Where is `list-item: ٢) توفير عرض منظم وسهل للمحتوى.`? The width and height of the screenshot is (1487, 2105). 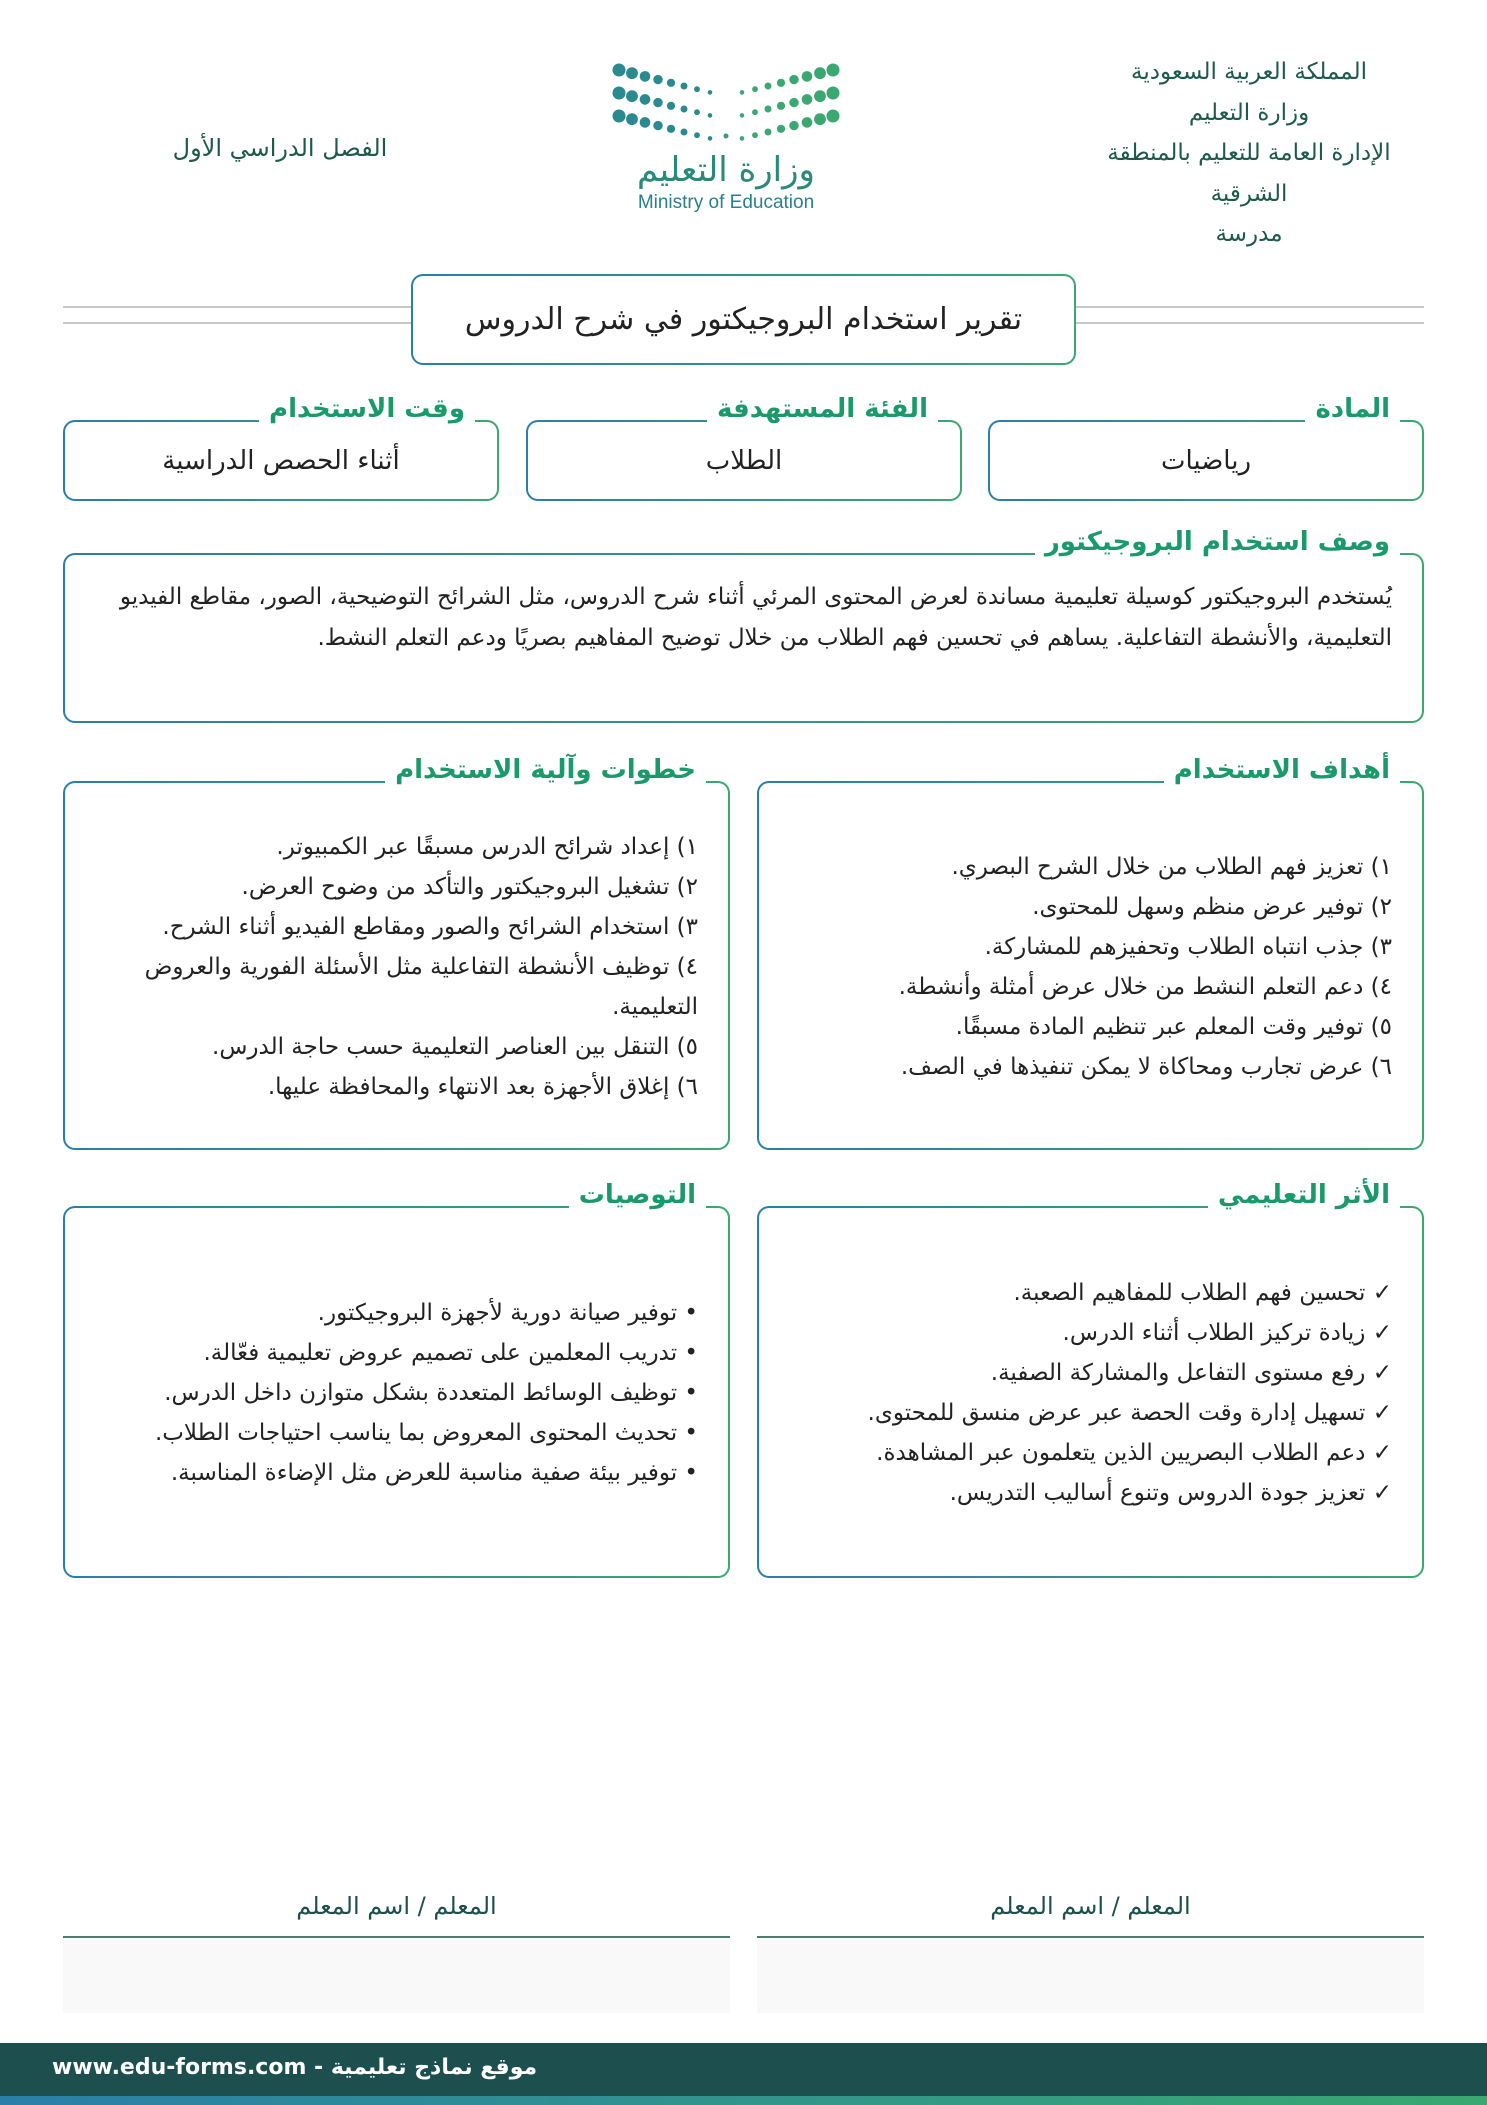 list-item: ٢) توفير عرض منظم وسهل للمحتوى. is located at coordinates (1212, 906).